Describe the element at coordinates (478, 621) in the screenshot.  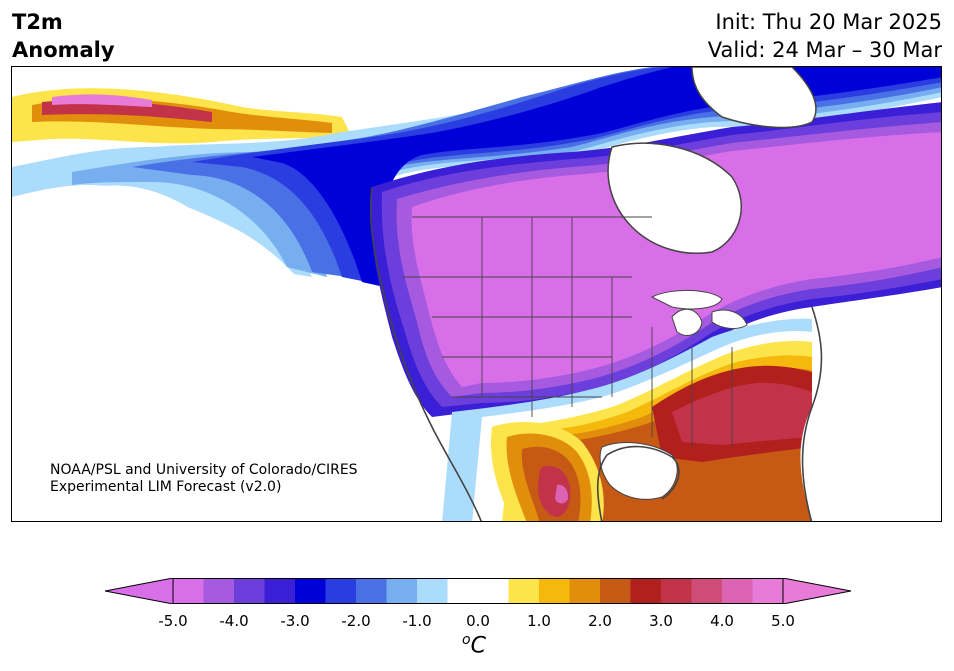
I see `colorbar-tick-label: 0.0` at that location.